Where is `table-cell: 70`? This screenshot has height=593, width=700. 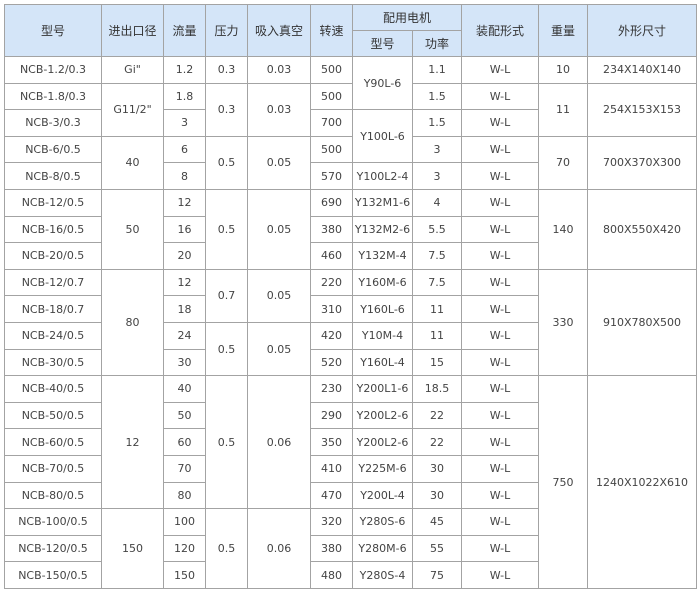 table-cell: 70 is located at coordinates (184, 468).